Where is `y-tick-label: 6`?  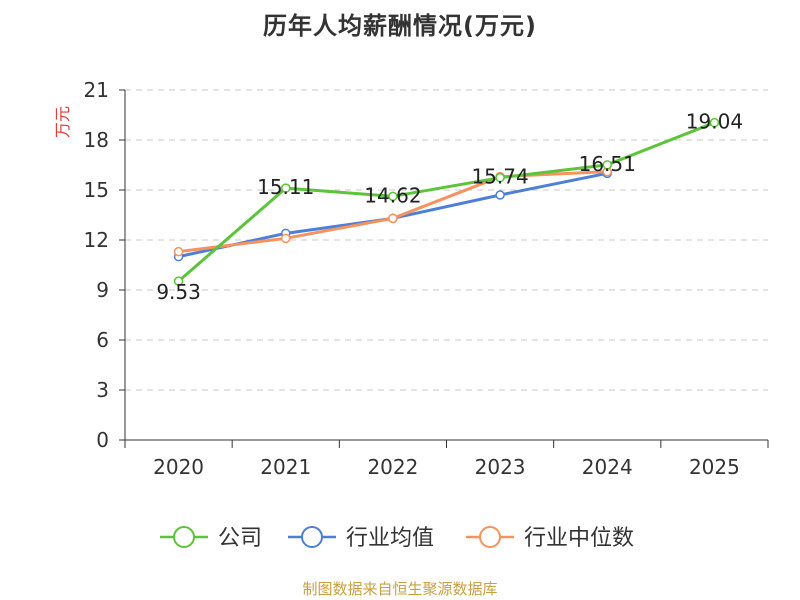
y-tick-label: 6 is located at coordinates (102, 340).